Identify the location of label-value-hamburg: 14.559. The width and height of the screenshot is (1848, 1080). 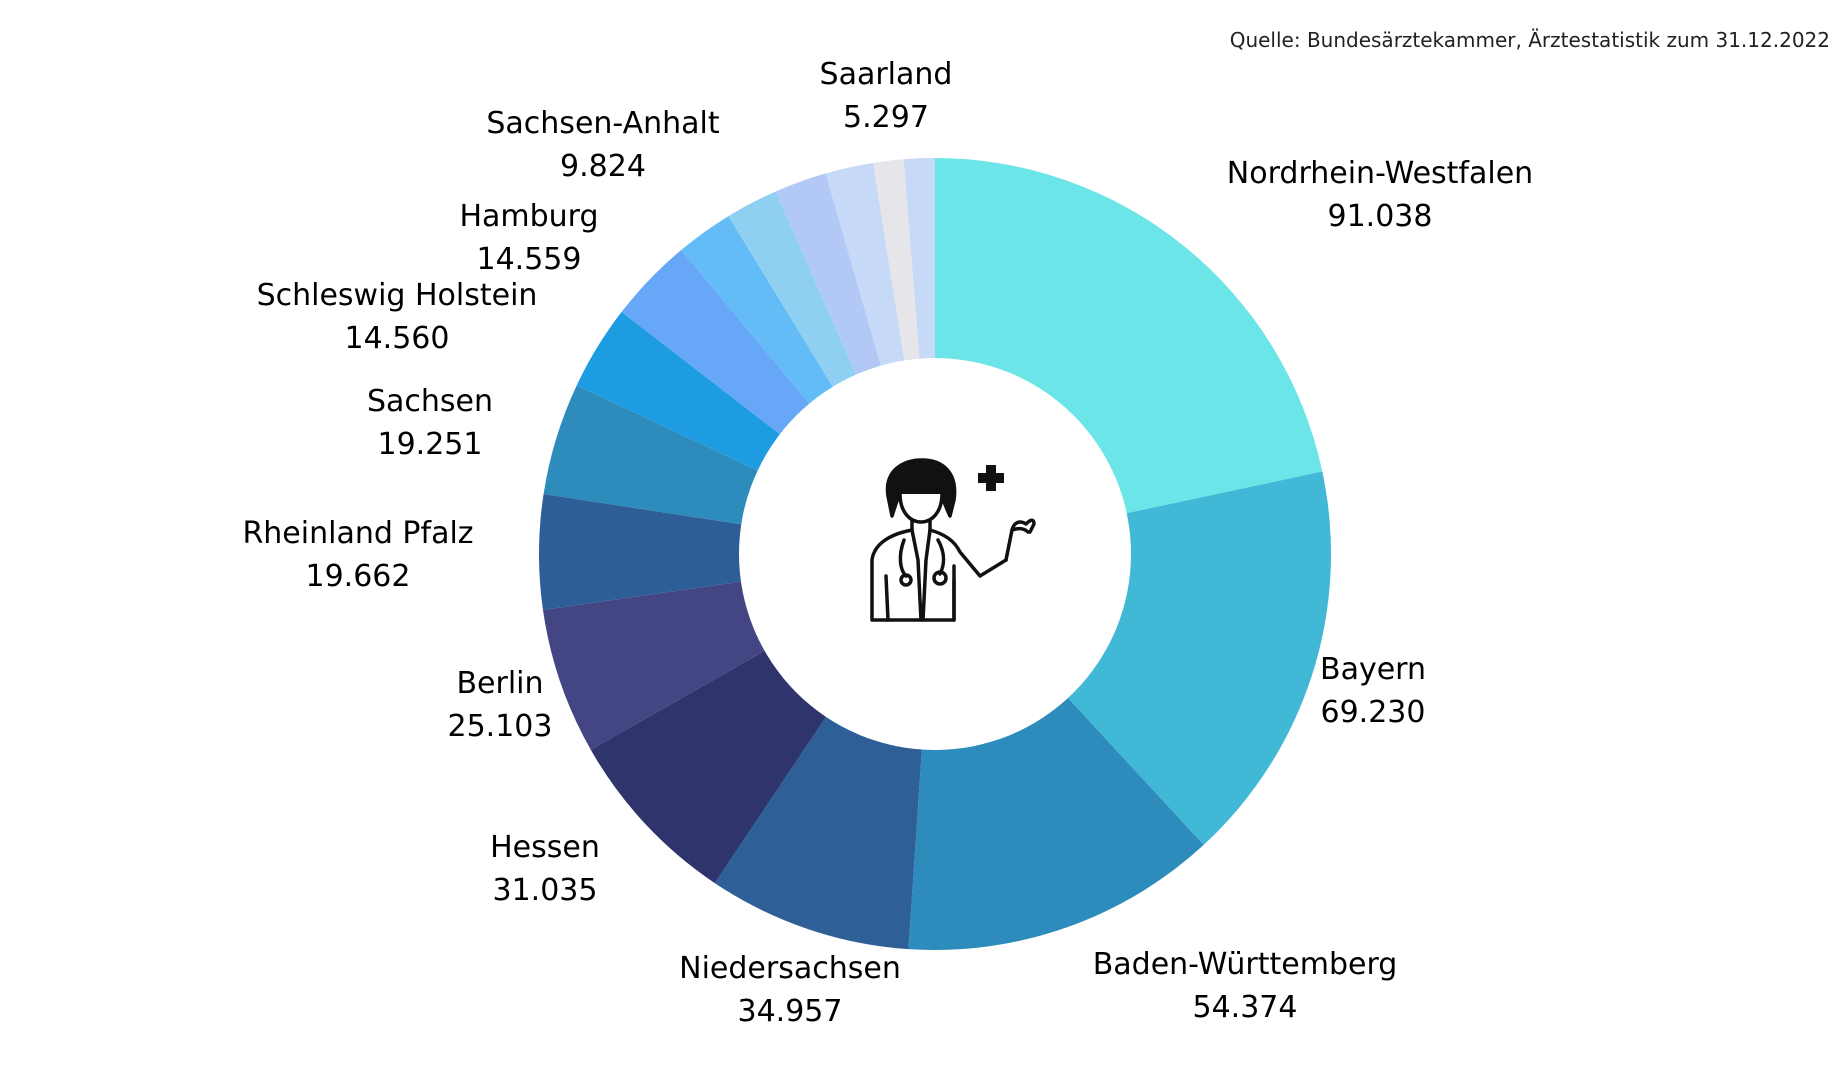
(529, 259).